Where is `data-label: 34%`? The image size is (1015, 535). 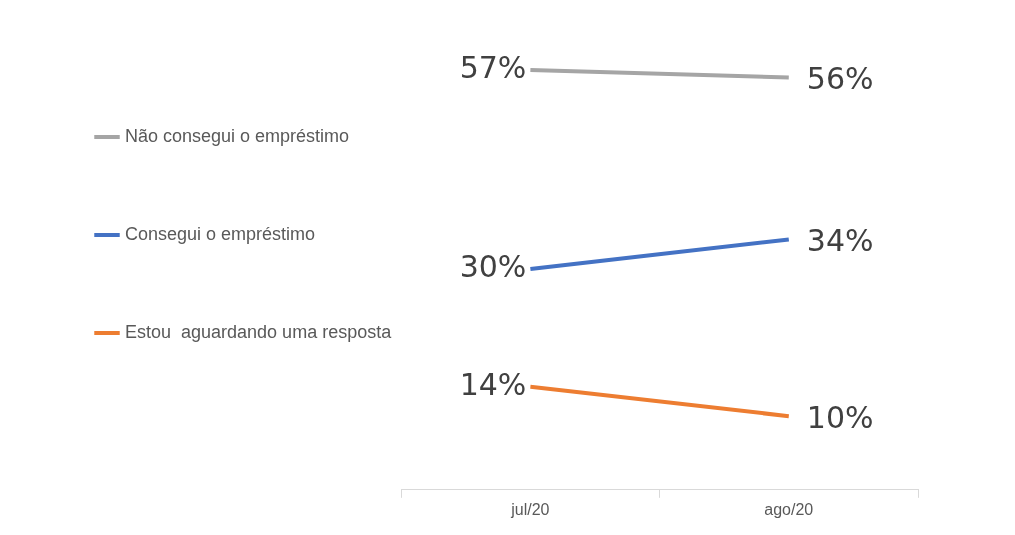
data-label: 34% is located at coordinates (840, 241).